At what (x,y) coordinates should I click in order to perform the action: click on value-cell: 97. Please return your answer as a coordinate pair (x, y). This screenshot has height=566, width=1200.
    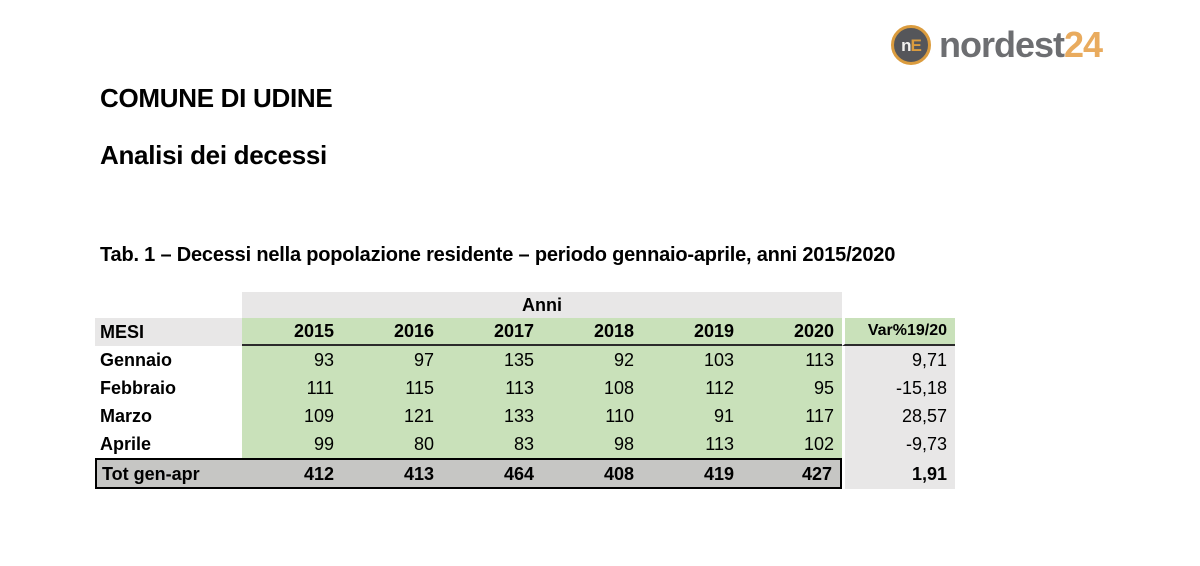
    Looking at the image, I should click on (392, 360).